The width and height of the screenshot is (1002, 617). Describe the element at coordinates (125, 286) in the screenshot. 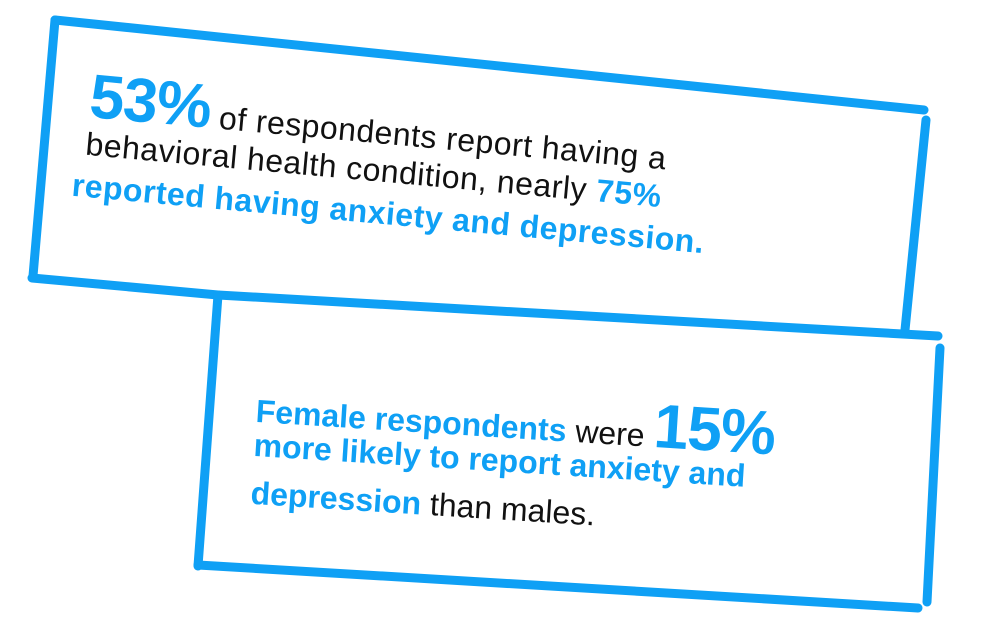

I see `card1-bottom-border` at that location.